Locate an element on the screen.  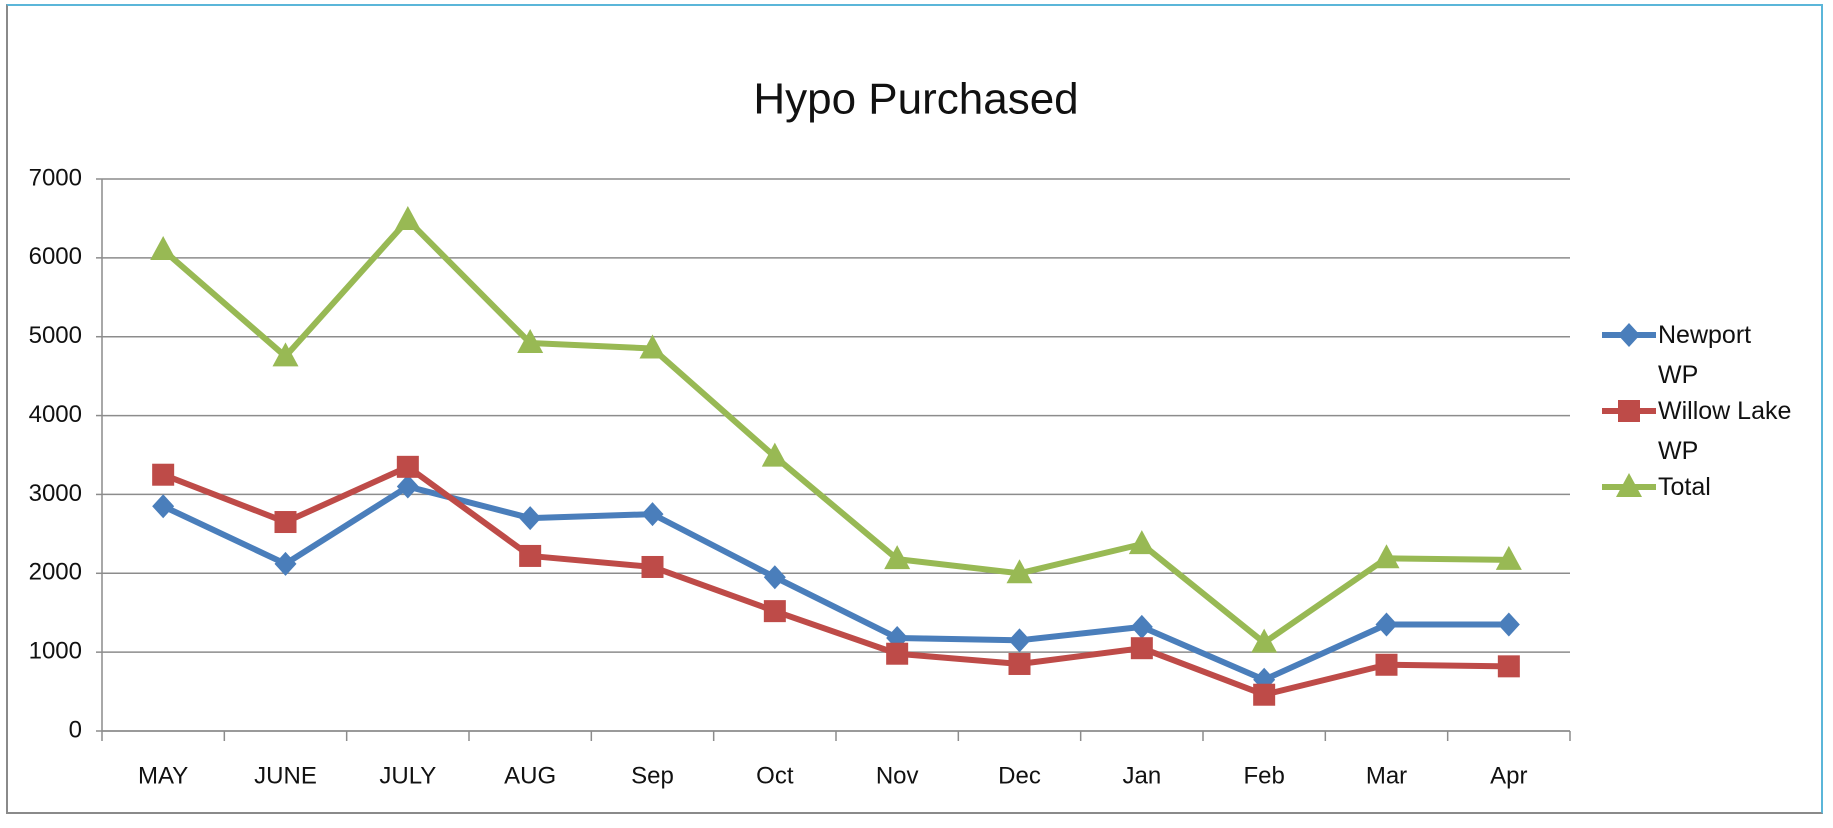
legend-label: Total is located at coordinates (1684, 487).